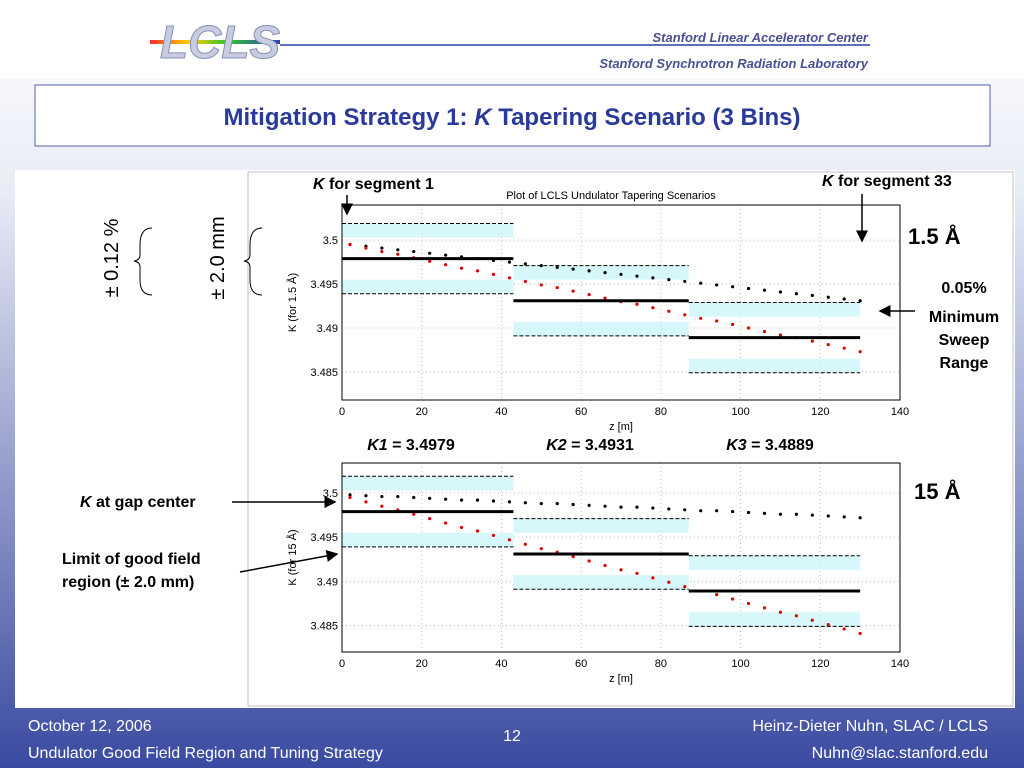  What do you see at coordinates (483, 117) in the screenshot?
I see `title-part: K` at bounding box center [483, 117].